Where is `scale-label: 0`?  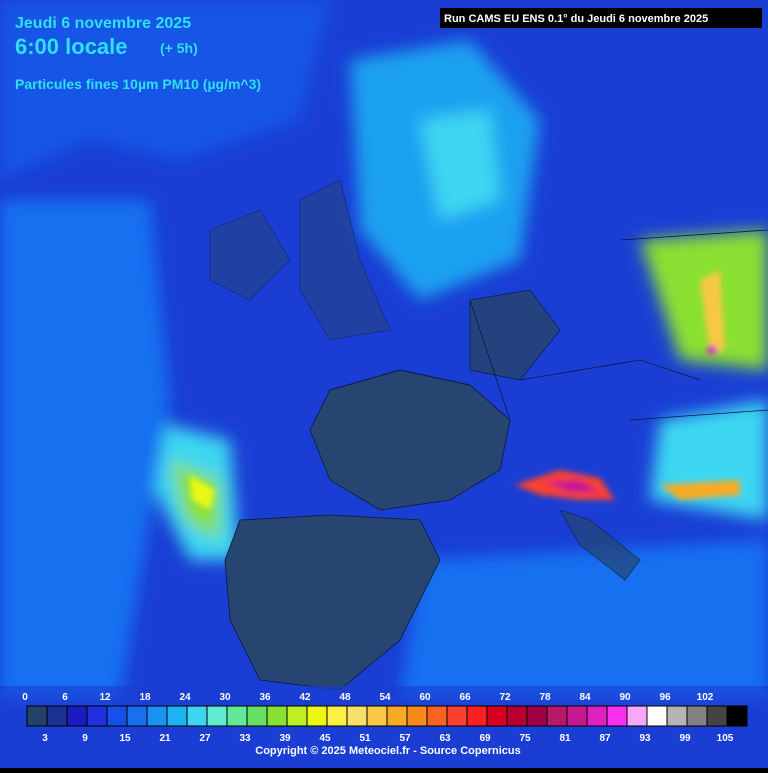
scale-label: 0 is located at coordinates (25, 697).